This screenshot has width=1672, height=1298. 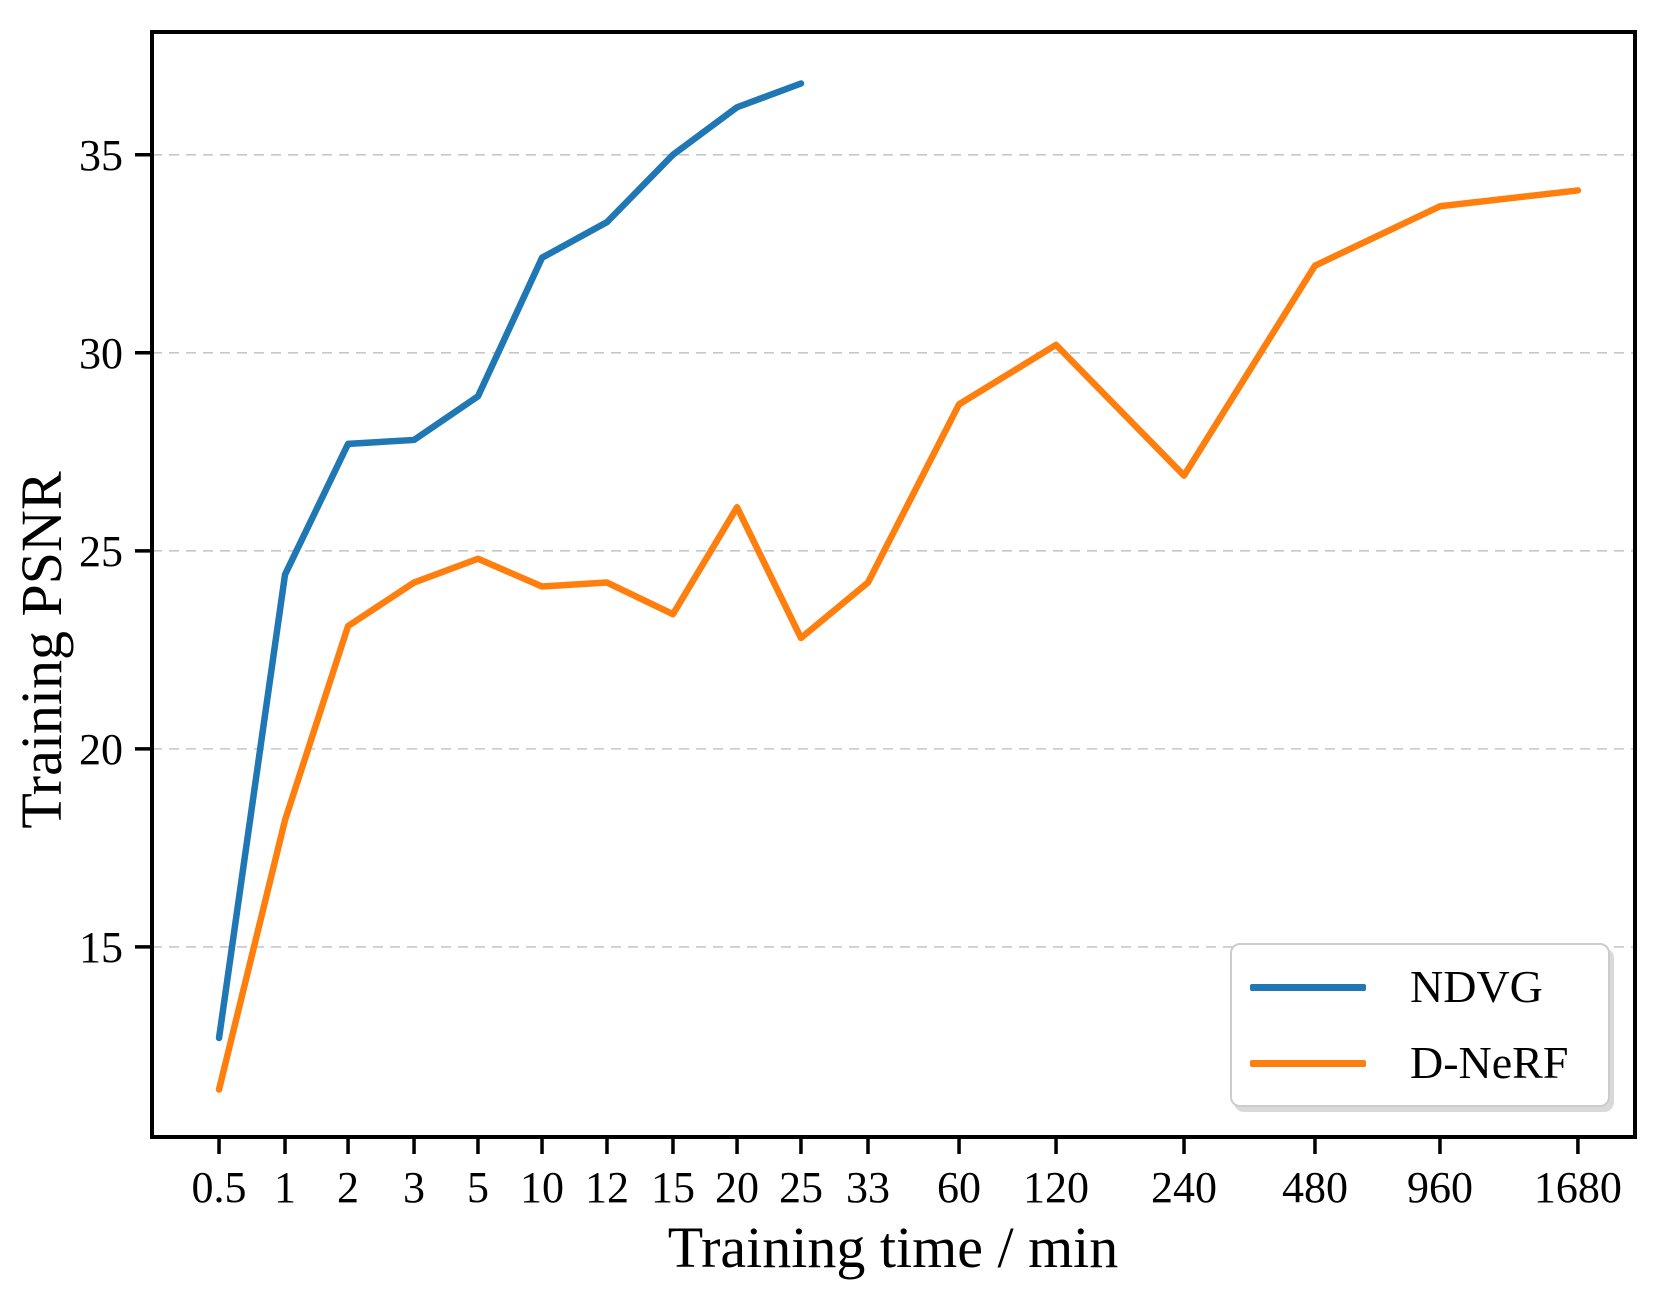 What do you see at coordinates (101, 155) in the screenshot?
I see `y-tick-label-35: 35` at bounding box center [101, 155].